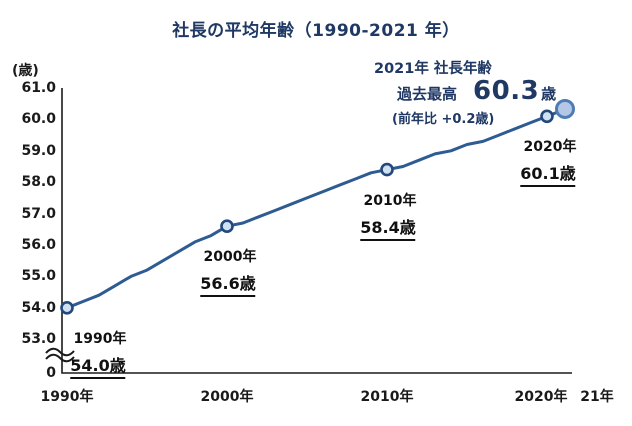 The height and width of the screenshot is (426, 632). Describe the element at coordinates (433, 69) in the screenshot. I see `annotation-record-title: 2021年 社長年齢` at that location.